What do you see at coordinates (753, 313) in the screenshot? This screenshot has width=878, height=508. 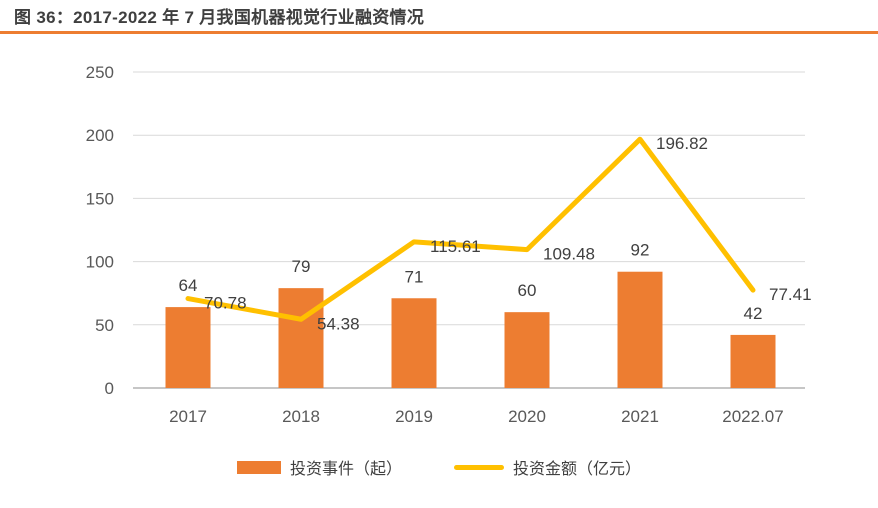 I see `bar-value-label: 42` at bounding box center [753, 313].